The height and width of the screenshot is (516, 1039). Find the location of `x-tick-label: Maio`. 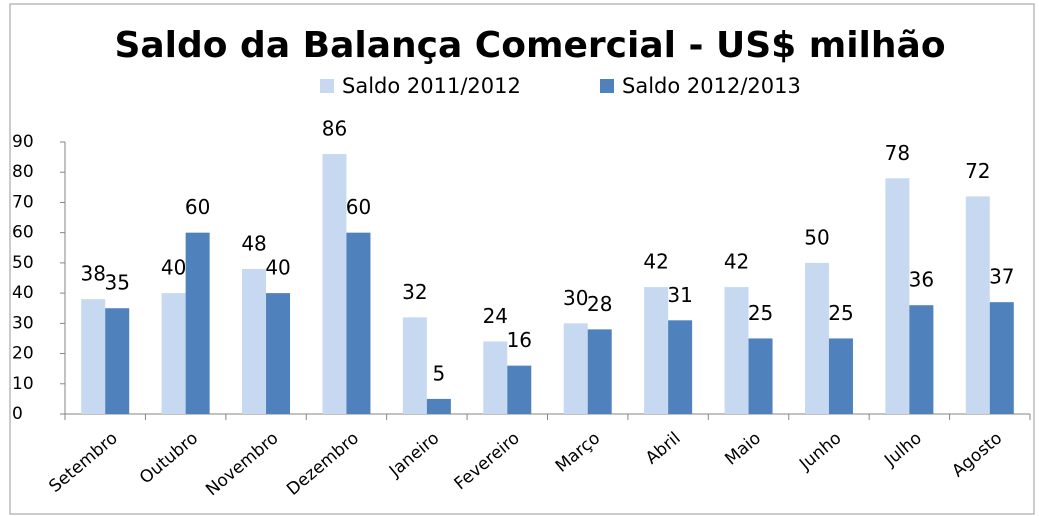

x-tick-label: Maio is located at coordinates (743, 448).